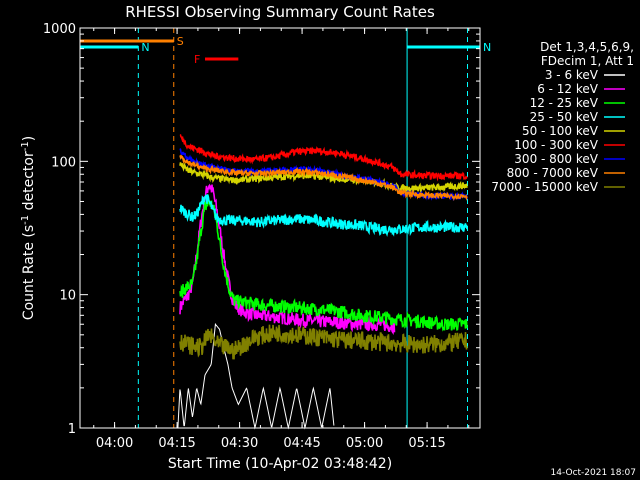  I want to click on x-axis-label: Start Time (10-Apr-02 03:48:42), so click(280, 464).